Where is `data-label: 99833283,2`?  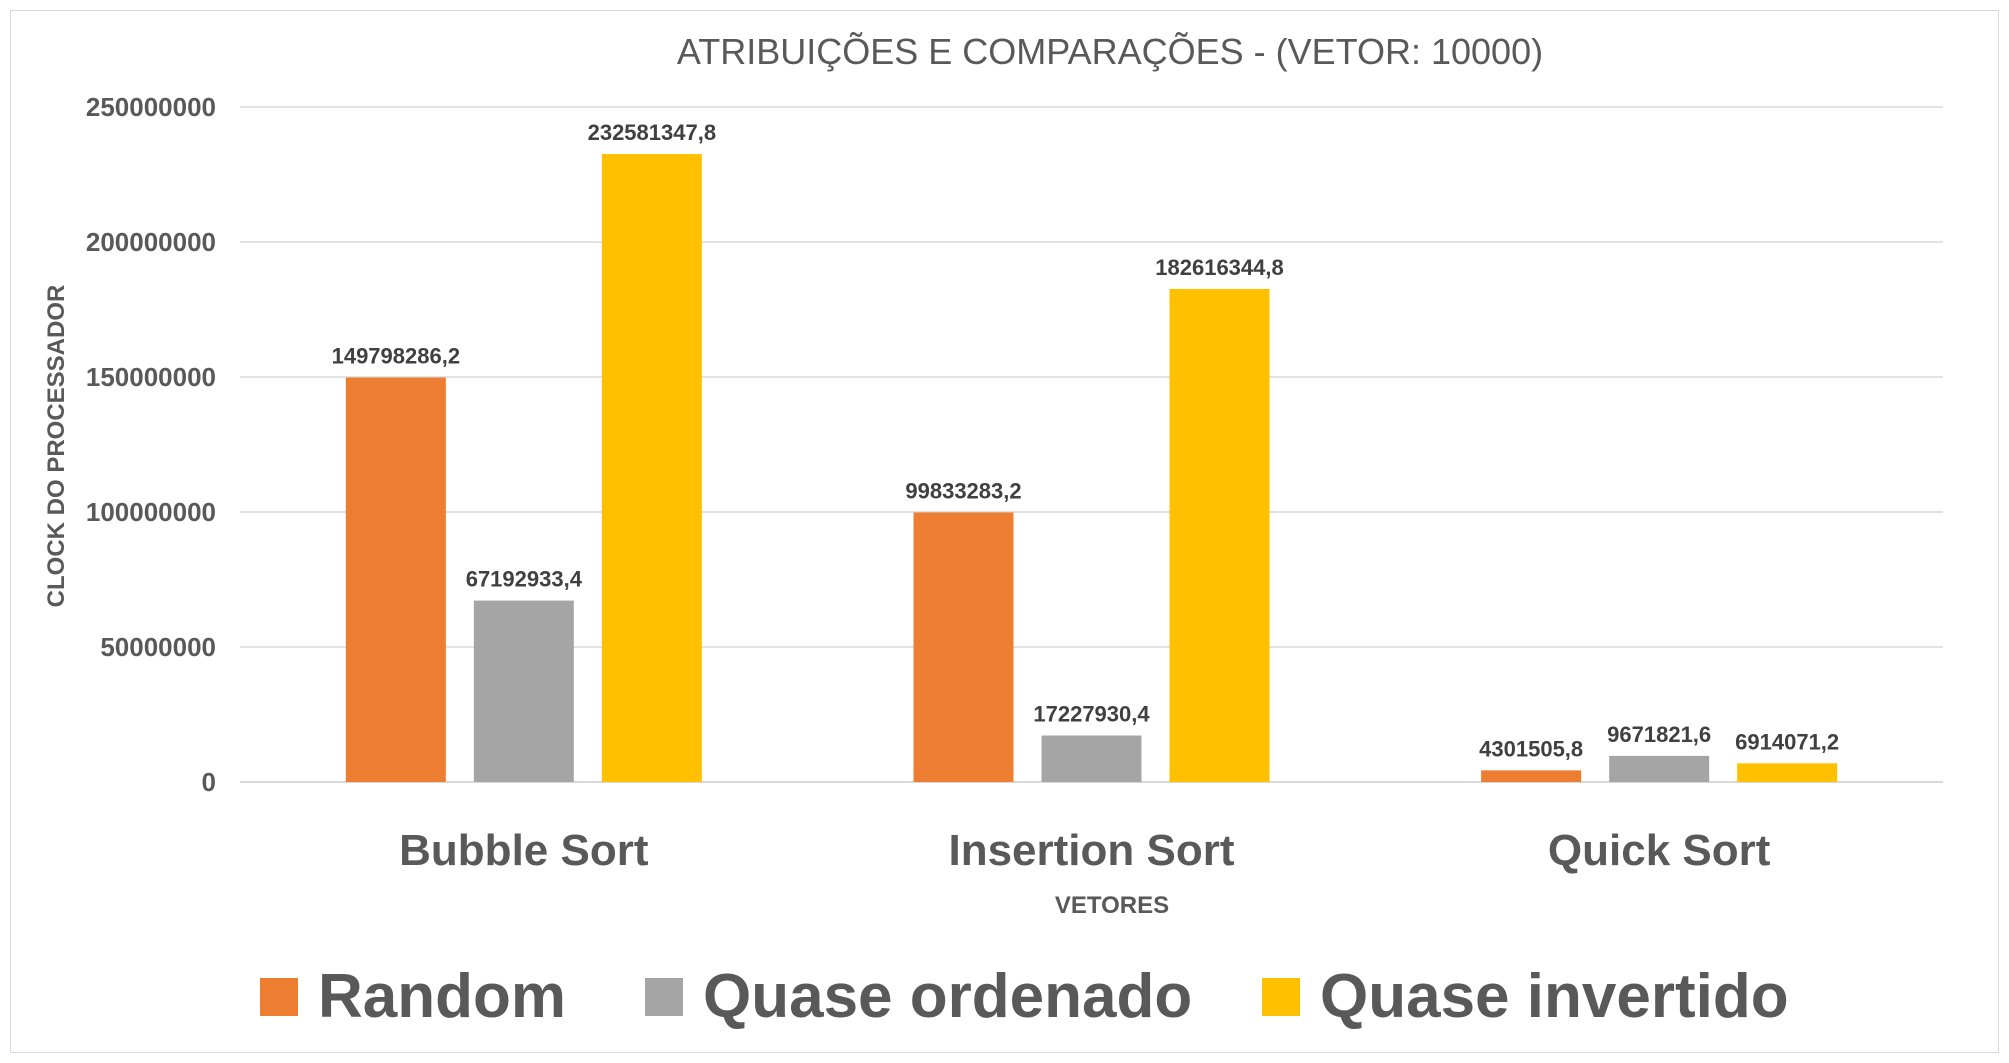 data-label: 99833283,2 is located at coordinates (963, 490).